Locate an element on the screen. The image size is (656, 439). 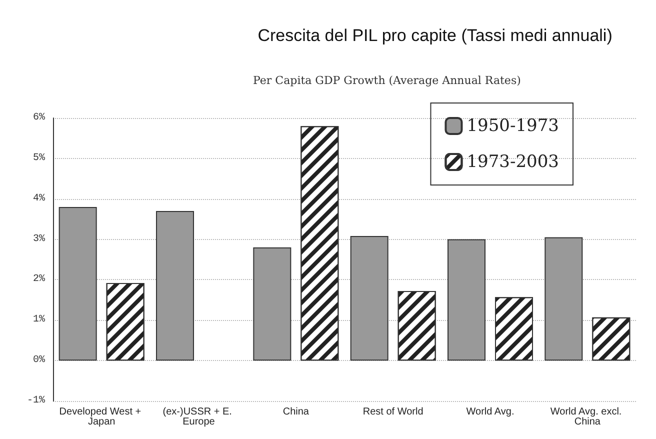
y-tick-label: 2% is located at coordinates (38, 280).